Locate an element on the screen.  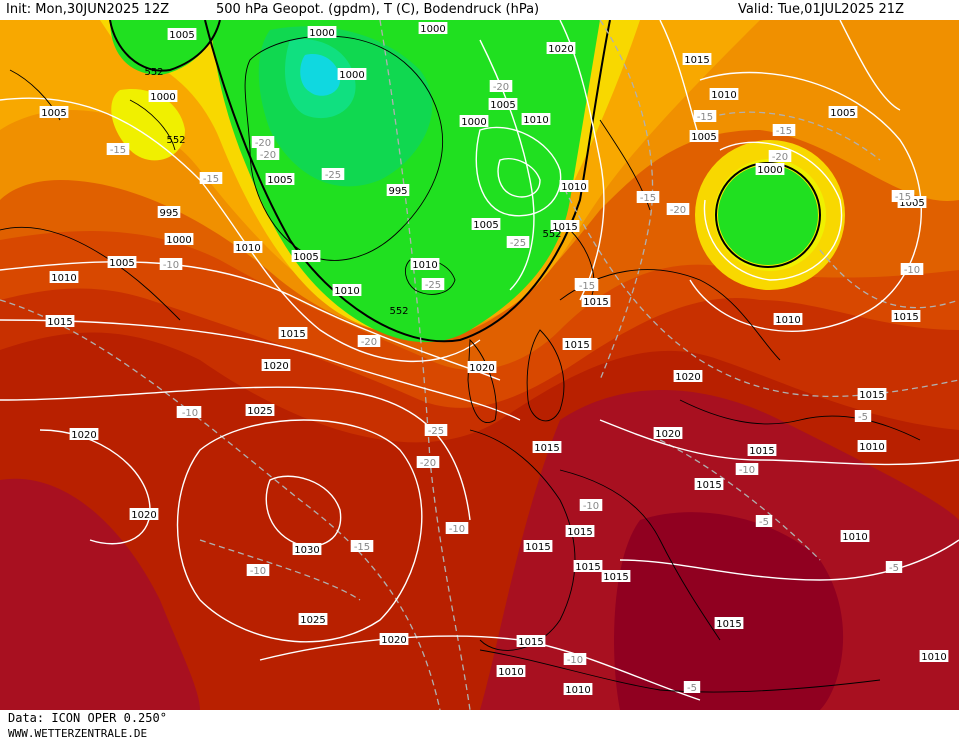
isobar-label-text: 1030 is located at coordinates (306, 550).